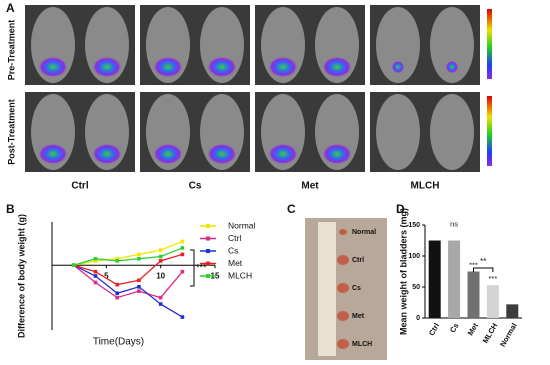 Image resolution: width=550 pixels, height=365 pixels. What do you see at coordinates (79, 186) in the screenshot?
I see `column-label: Ctrl` at bounding box center [79, 186].